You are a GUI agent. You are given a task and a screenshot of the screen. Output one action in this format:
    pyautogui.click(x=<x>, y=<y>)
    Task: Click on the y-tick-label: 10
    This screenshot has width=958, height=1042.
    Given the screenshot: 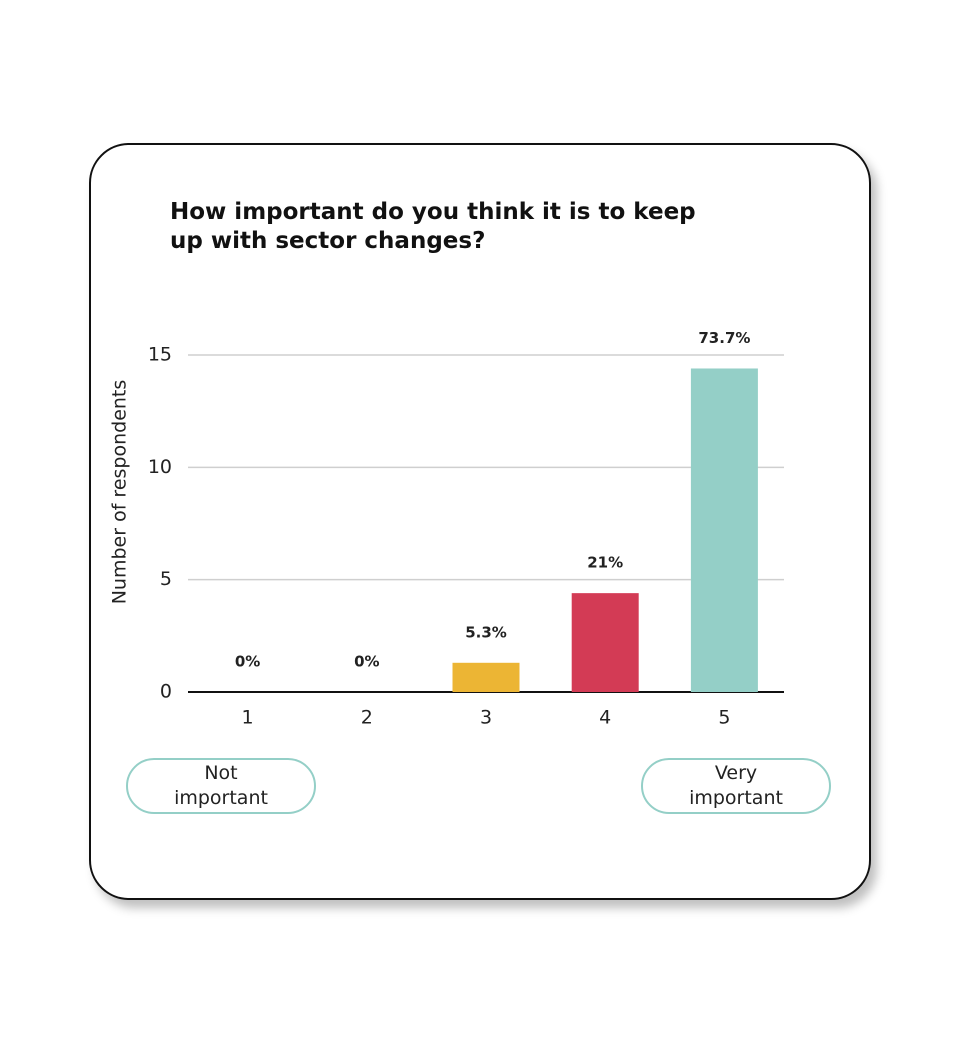 What is the action you would take?
    pyautogui.click(x=160, y=467)
    